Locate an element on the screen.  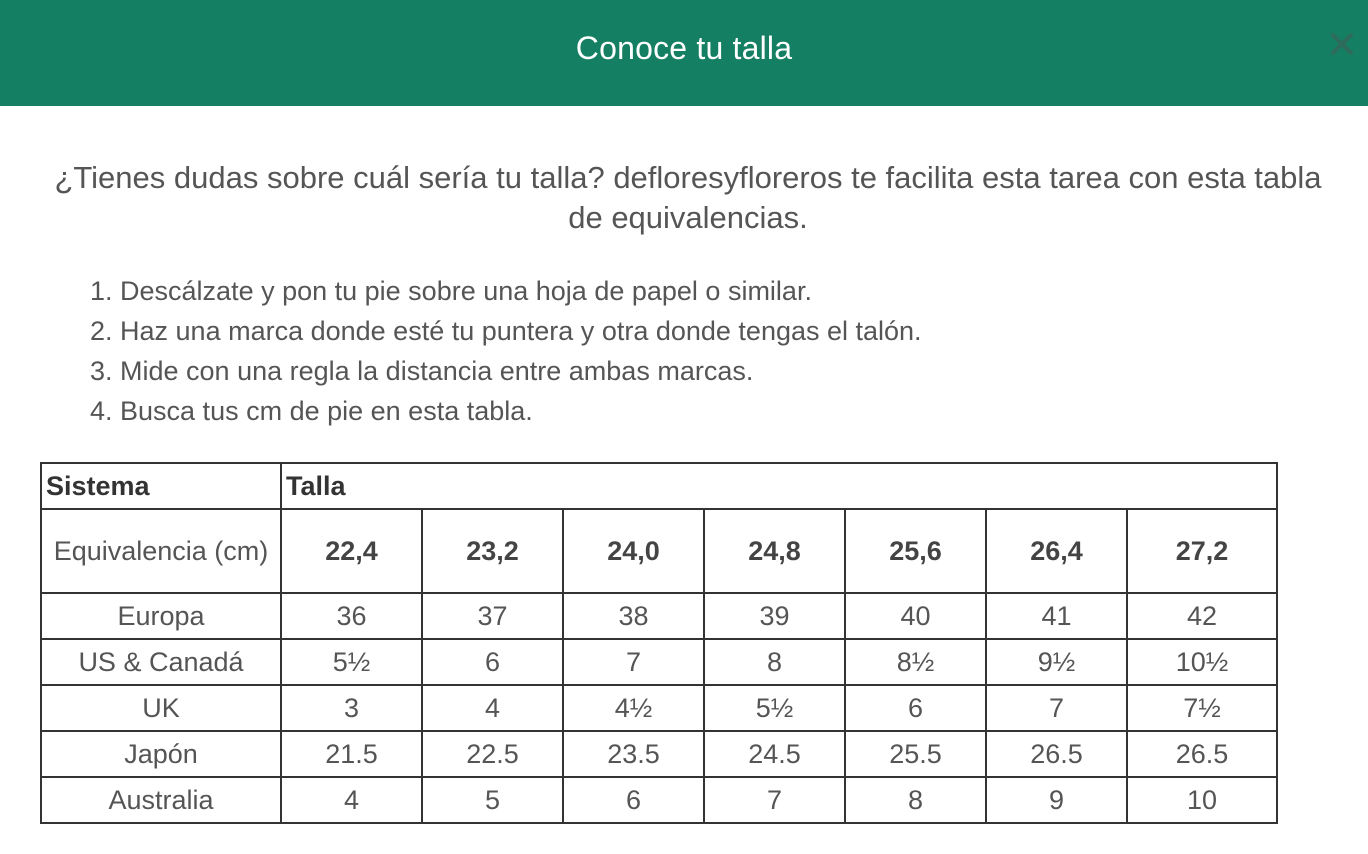
row-label: US & Canadá is located at coordinates (161, 662).